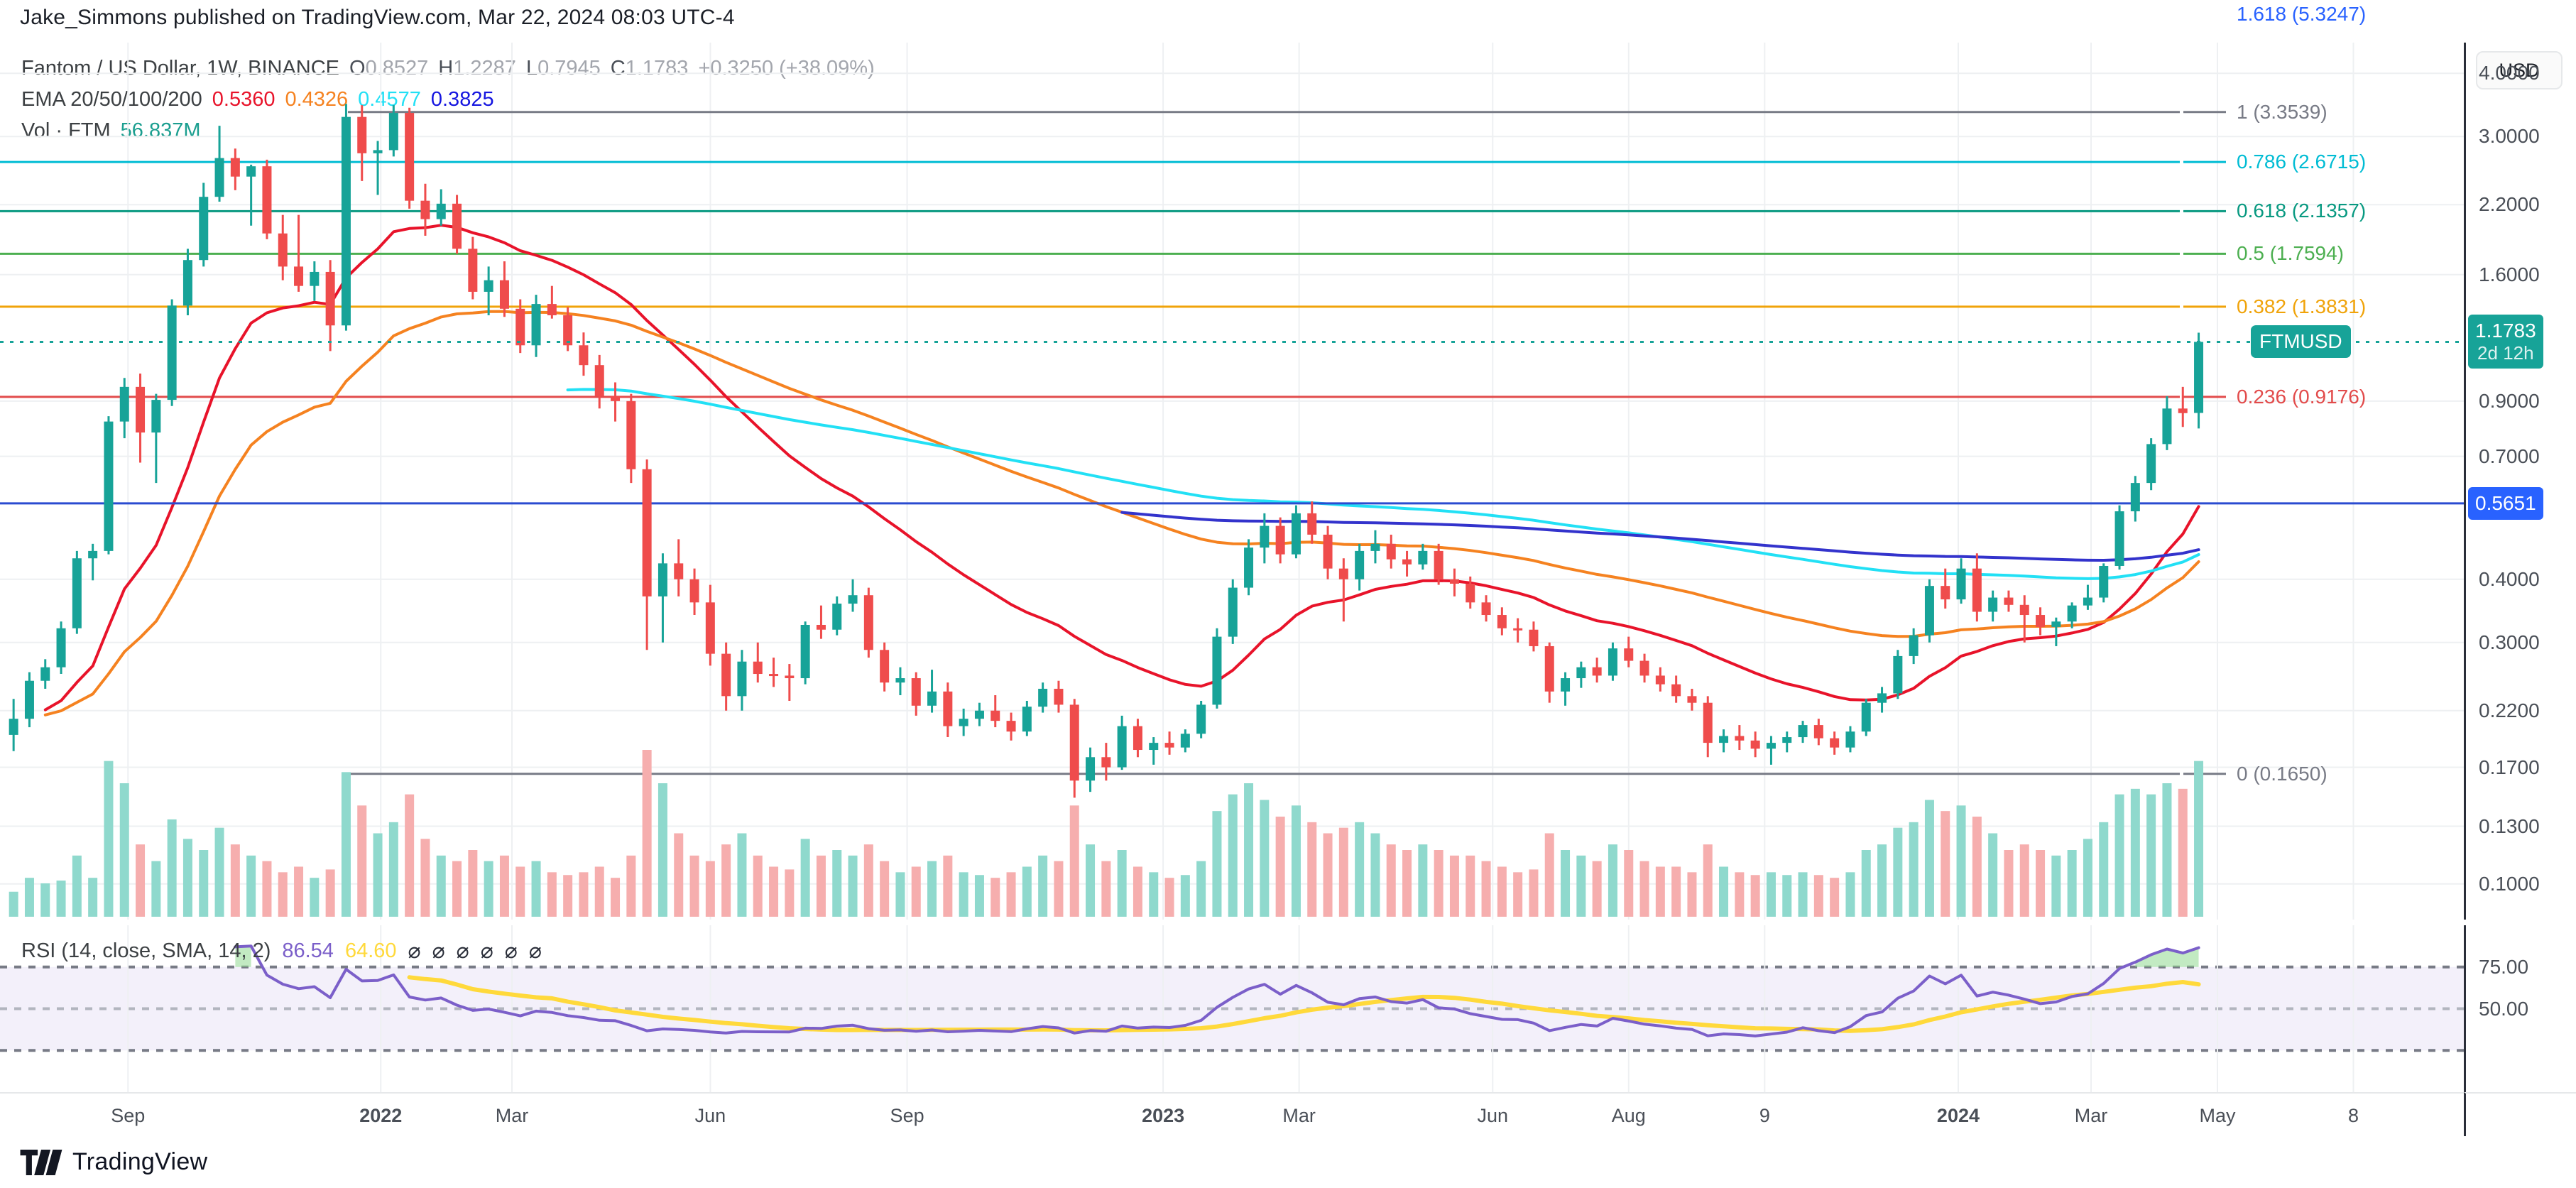  I want to click on price-axis-tick: 0.4000, so click(2509, 578).